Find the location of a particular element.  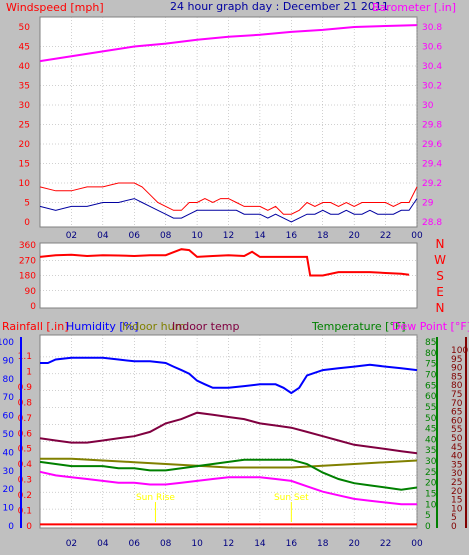

axis-tick-label: 85 is located at coordinates (430, 343).